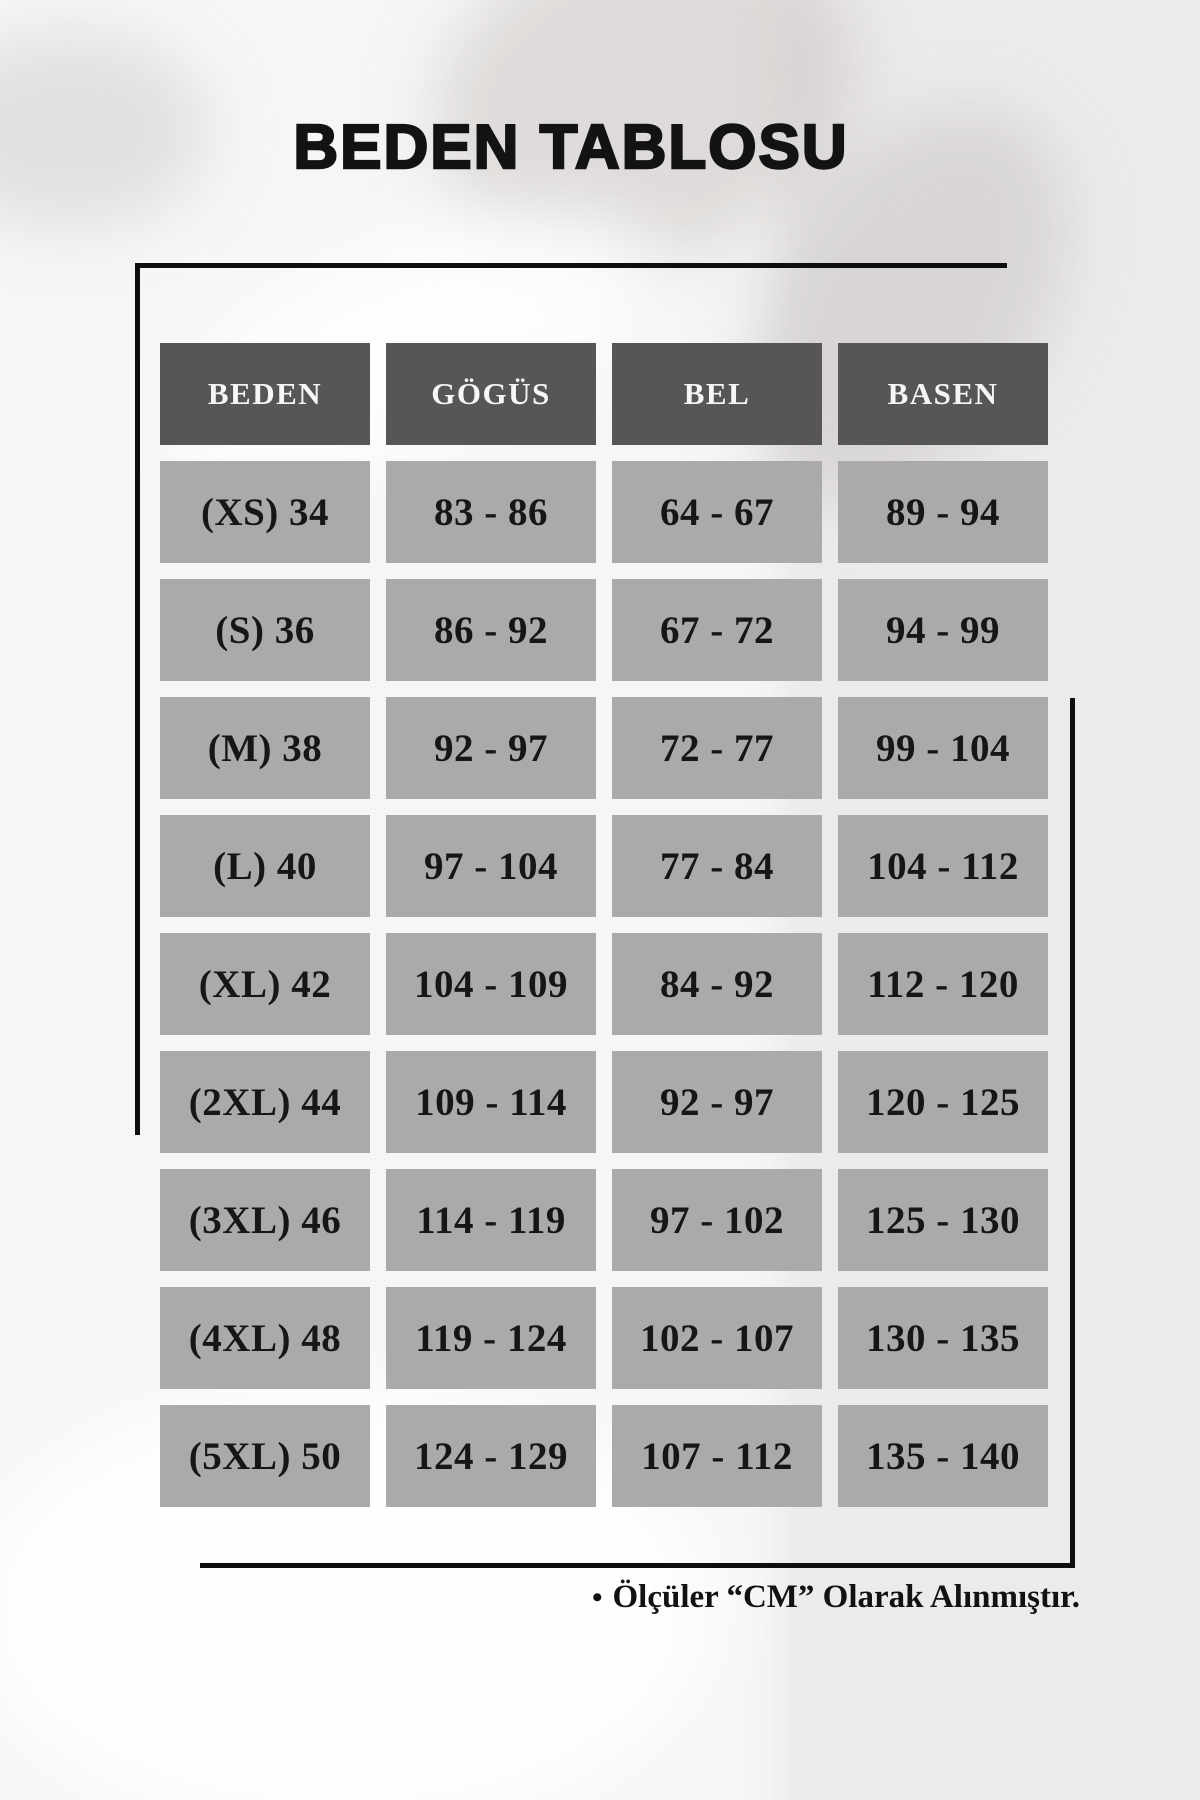 The width and height of the screenshot is (1200, 1800). Describe the element at coordinates (491, 1220) in the screenshot. I see `size-cell: 114 - 119` at that location.